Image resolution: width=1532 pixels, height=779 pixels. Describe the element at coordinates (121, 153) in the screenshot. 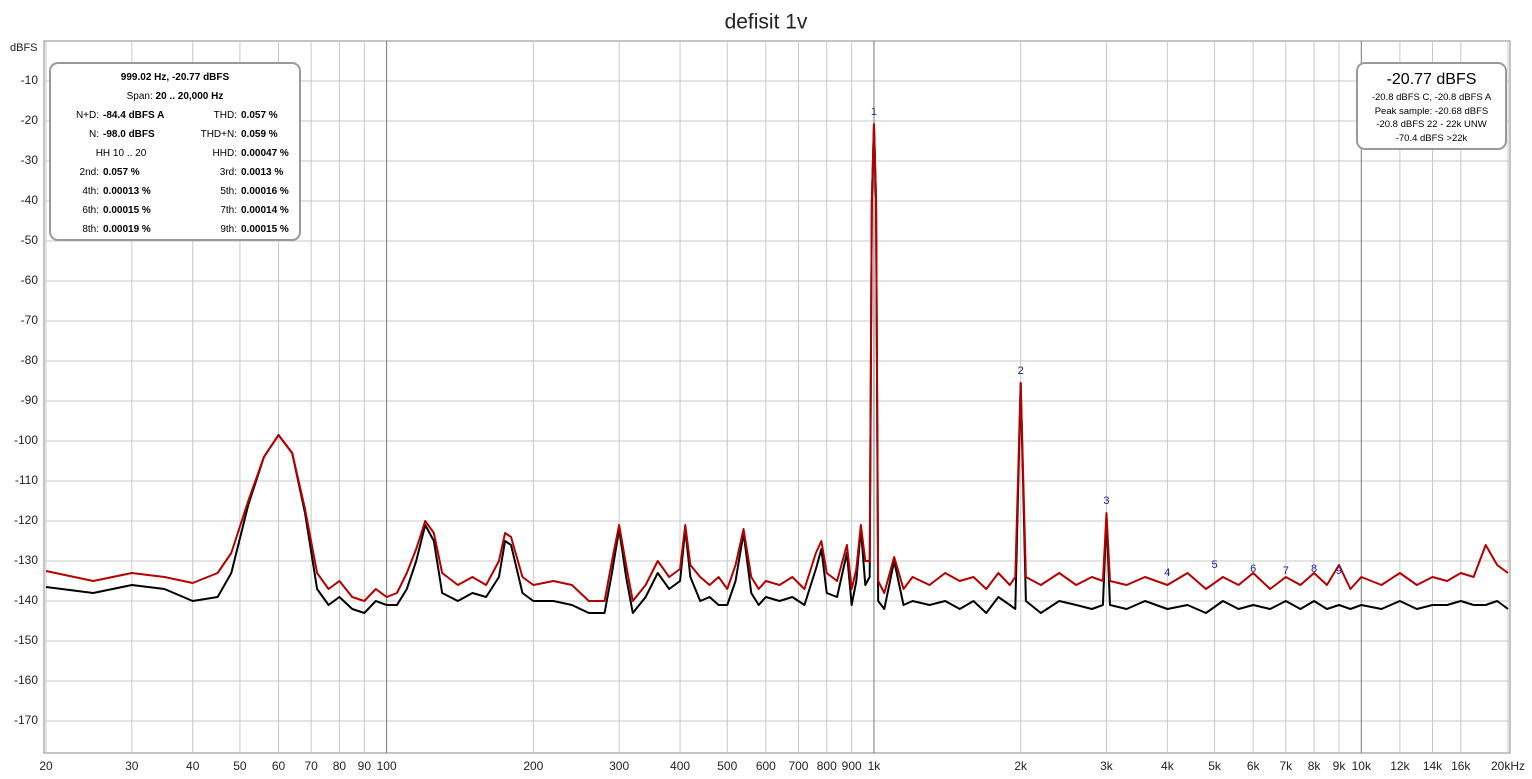

I see `info-label: HH 10 .. 20` at that location.